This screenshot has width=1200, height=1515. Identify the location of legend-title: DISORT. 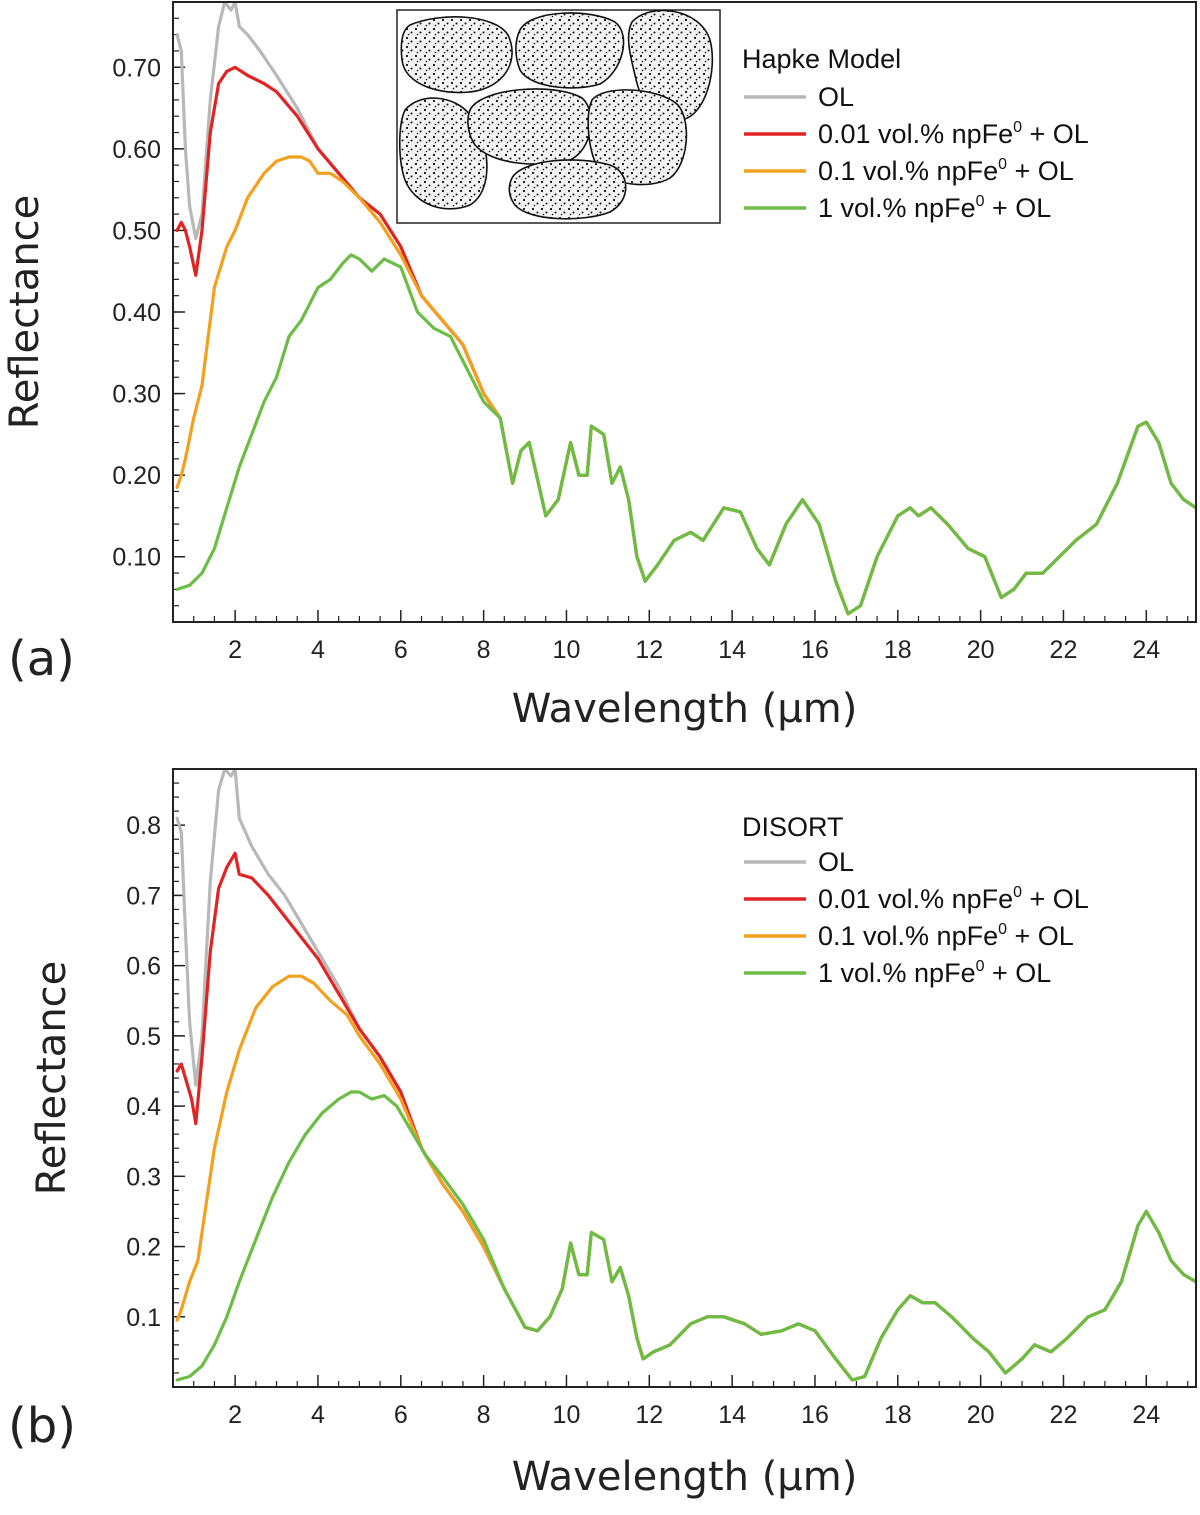
(793, 827).